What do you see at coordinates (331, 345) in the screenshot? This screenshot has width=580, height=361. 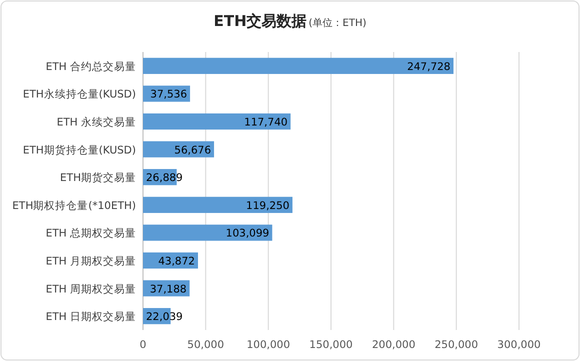 I see `x-tick-label: 150,000` at bounding box center [331, 345].